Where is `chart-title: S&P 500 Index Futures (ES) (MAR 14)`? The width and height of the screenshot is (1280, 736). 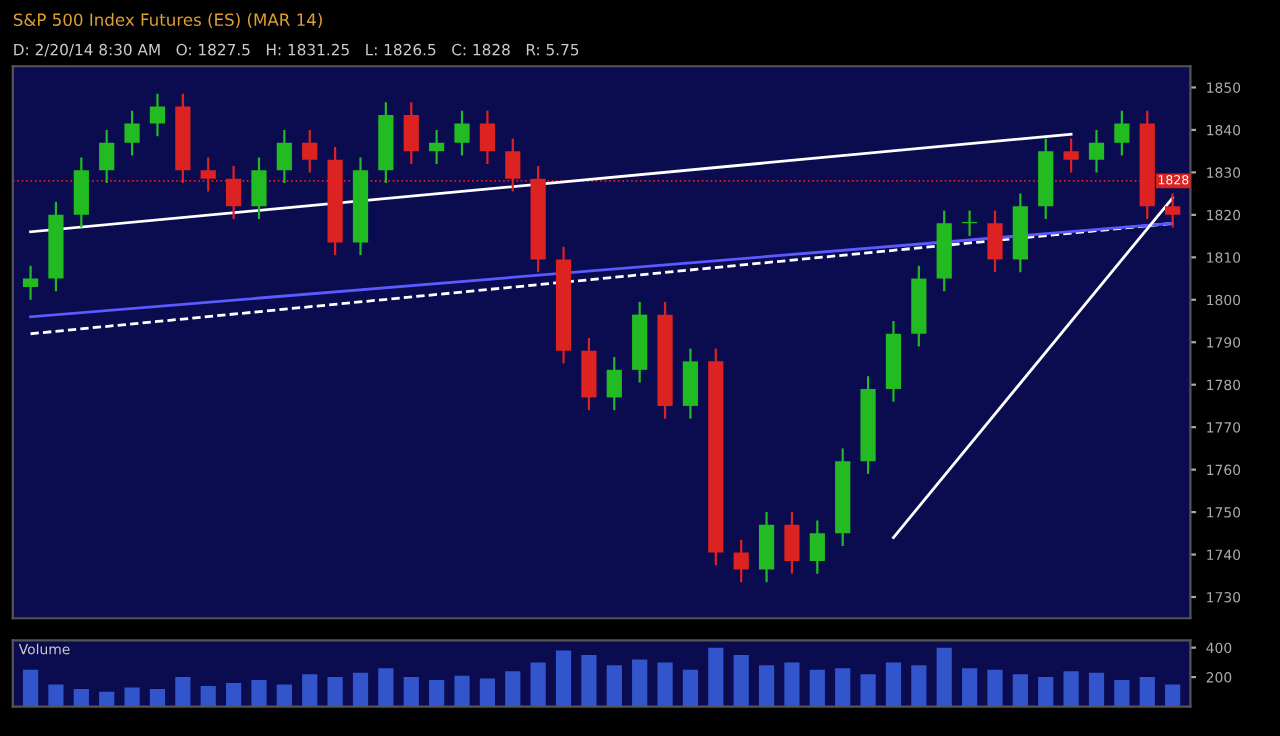 chart-title: S&P 500 Index Futures (ES) (MAR 14) is located at coordinates (167, 20).